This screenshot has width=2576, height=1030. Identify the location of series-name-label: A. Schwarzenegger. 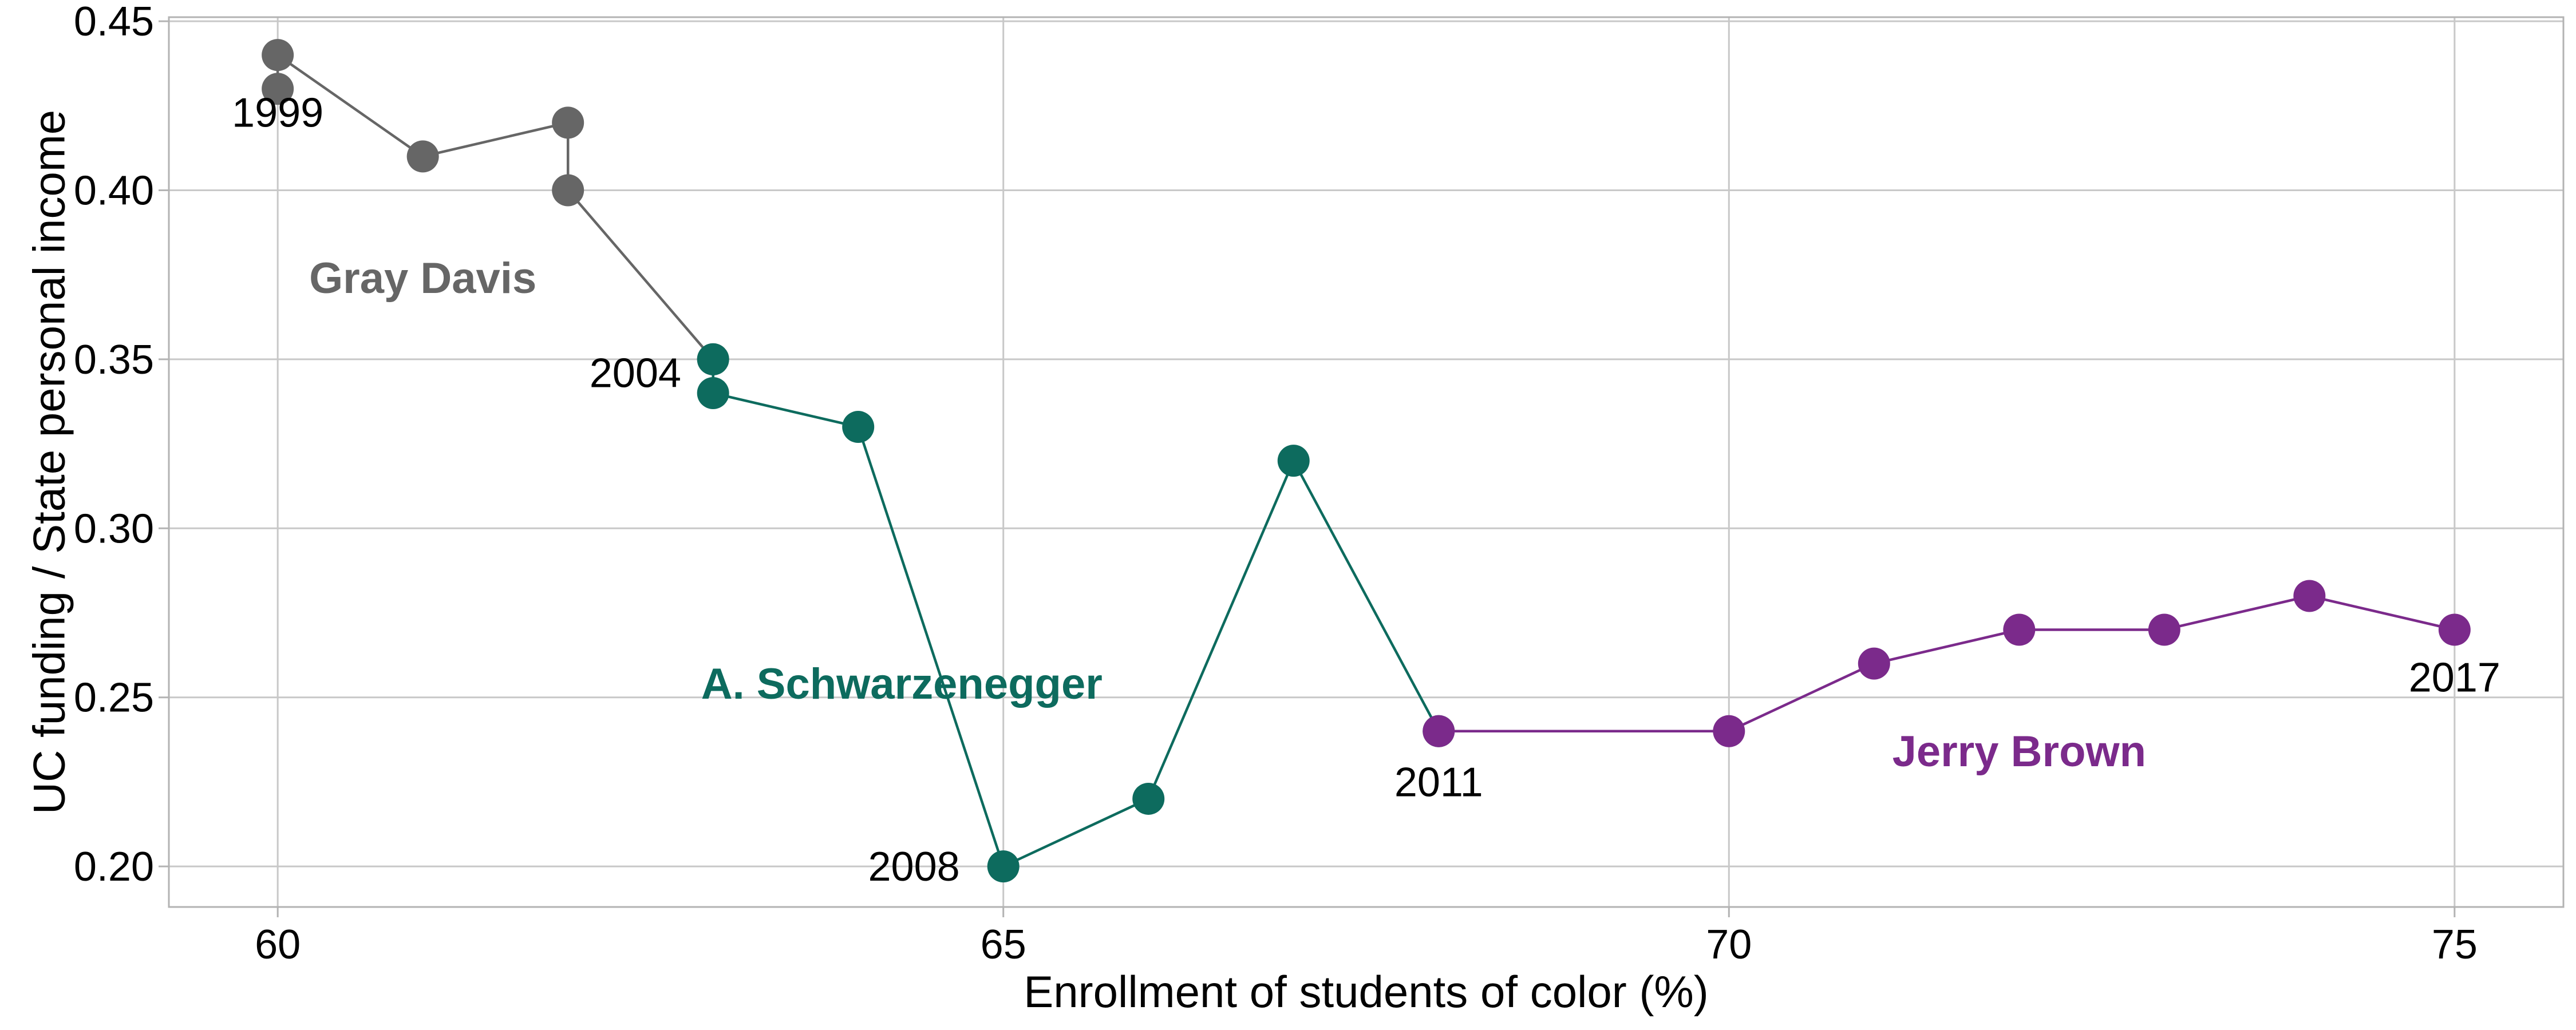
(902, 684).